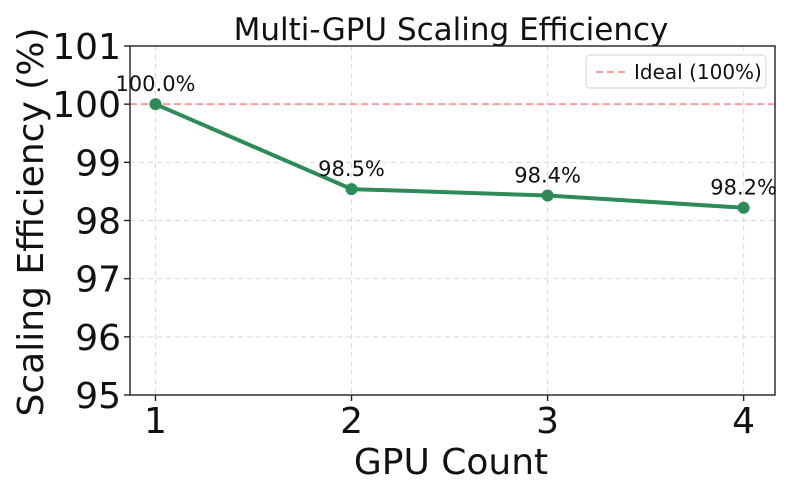  I want to click on x-axis-ticks: 1 2 3 4, so click(449, 418).